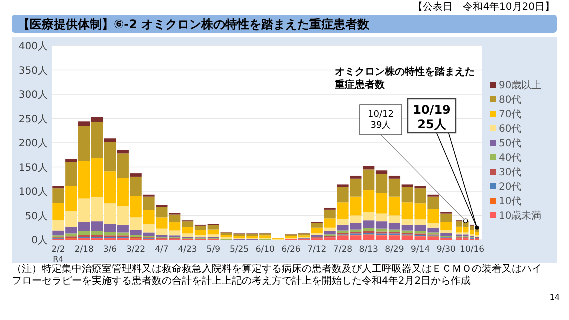 The image size is (569, 320). What do you see at coordinates (510, 158) in the screenshot?
I see `legend-label: 40代` at bounding box center [510, 158].